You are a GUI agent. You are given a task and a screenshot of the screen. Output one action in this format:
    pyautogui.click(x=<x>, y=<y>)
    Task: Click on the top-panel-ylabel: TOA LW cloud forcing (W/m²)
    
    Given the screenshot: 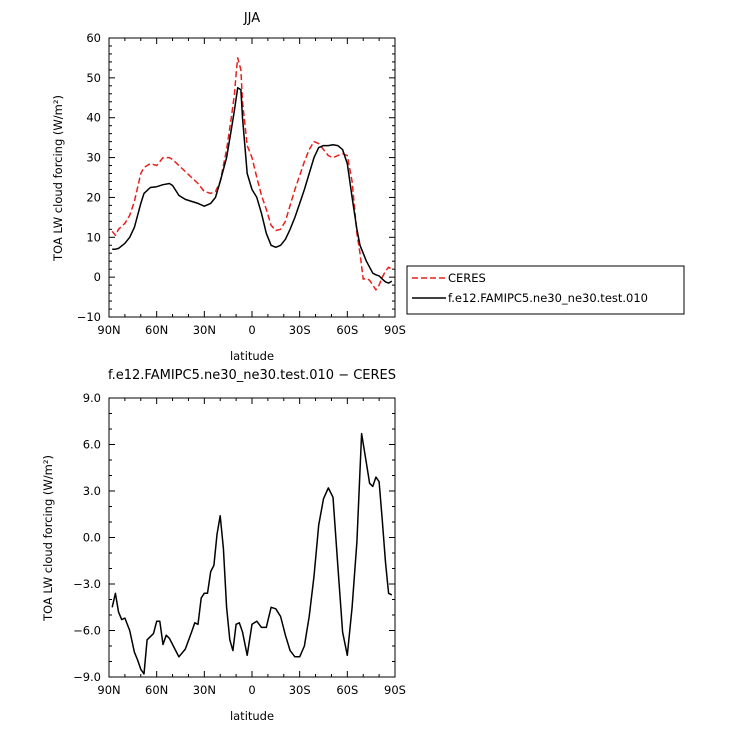 What is the action you would take?
    pyautogui.click(x=58, y=178)
    